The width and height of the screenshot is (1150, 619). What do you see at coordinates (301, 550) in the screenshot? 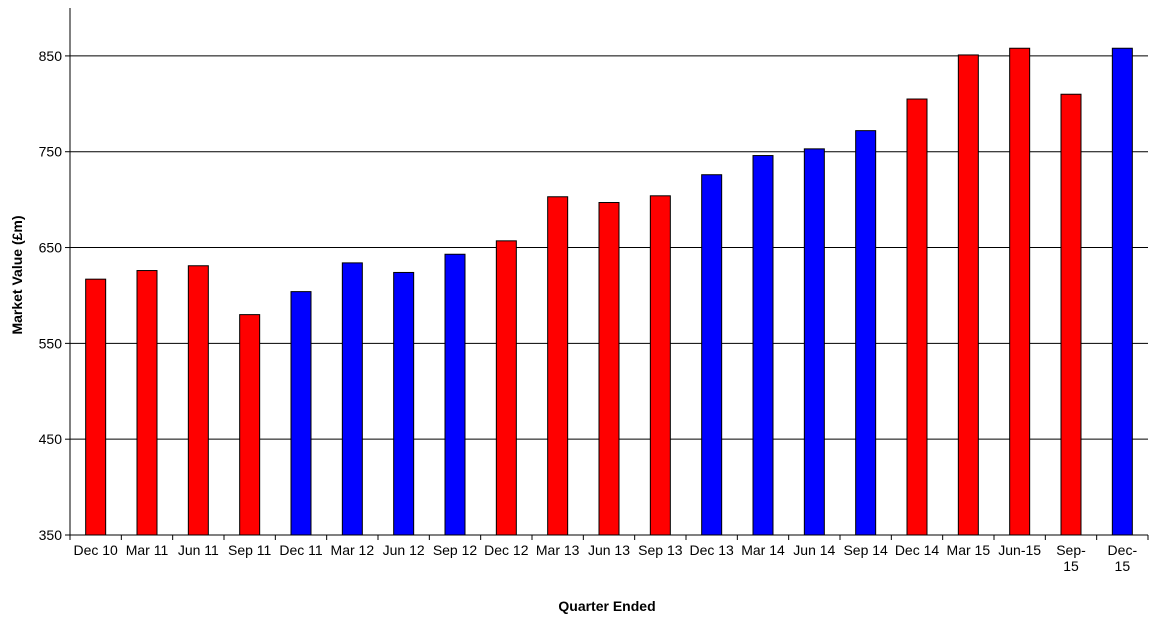
I see `x-tick-label: Dec 11` at bounding box center [301, 550].